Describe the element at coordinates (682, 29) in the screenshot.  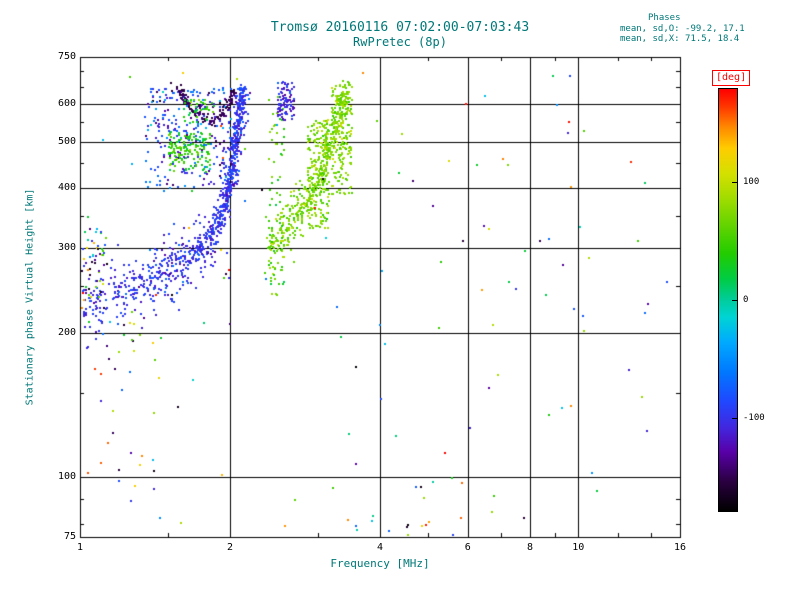
I see `phases-o-stats: mean, sd,O: -99.2, 17.1` at that location.